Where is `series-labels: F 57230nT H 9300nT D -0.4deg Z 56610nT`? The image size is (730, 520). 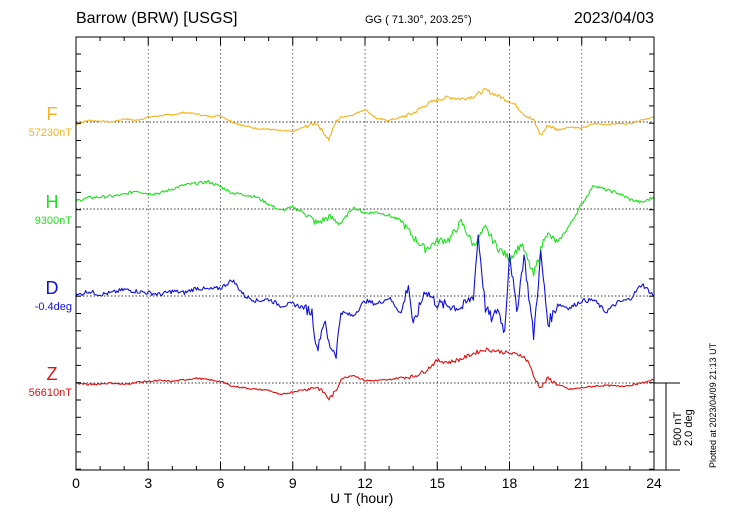
series-labels: F 57230nT H 9300nT D -0.4deg Z 56610nT is located at coordinates (51, 251).